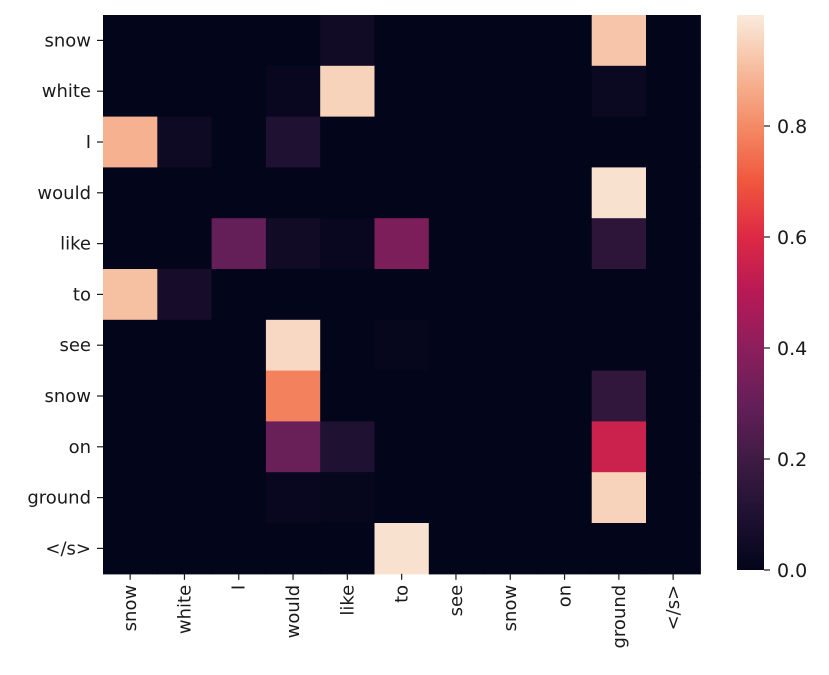 Image resolution: width=829 pixels, height=675 pixels. What do you see at coordinates (792, 571) in the screenshot?
I see `colorbar-tick-label: 0.0` at bounding box center [792, 571].